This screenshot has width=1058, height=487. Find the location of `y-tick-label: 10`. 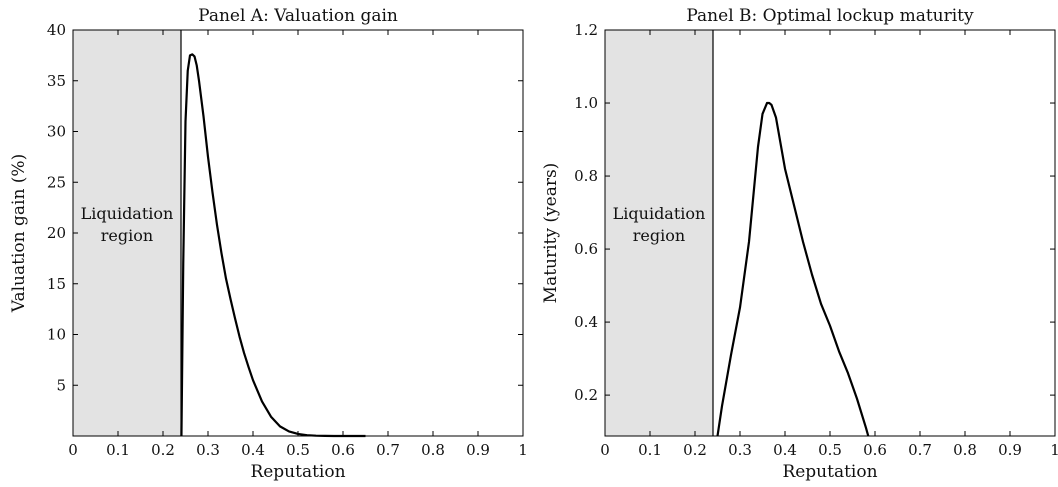

y-tick-label: 10 is located at coordinates (56, 335).